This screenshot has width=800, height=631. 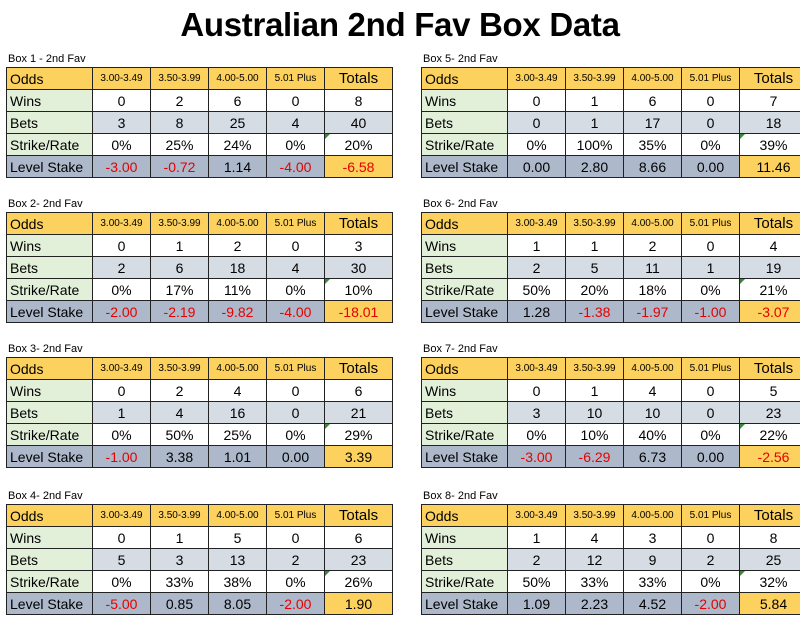 I want to click on value-cell: -2.19, so click(x=179, y=311).